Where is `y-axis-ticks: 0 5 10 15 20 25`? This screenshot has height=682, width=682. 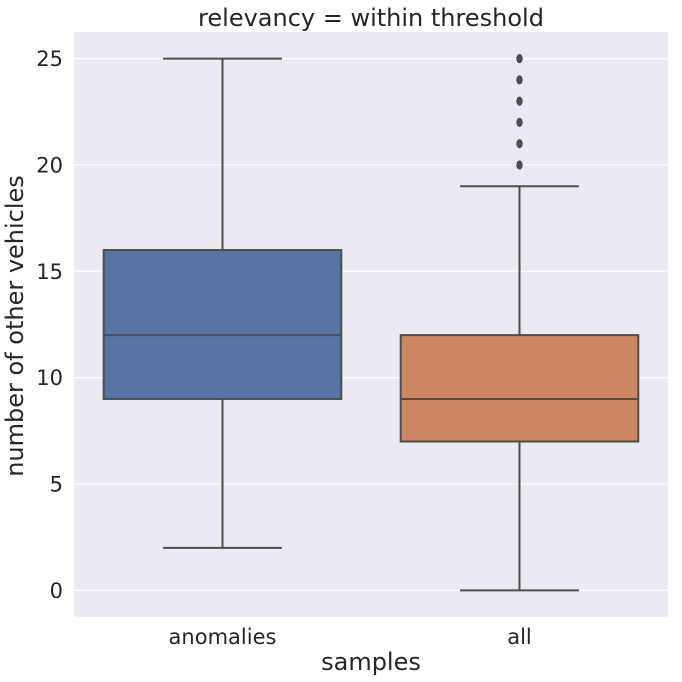 y-axis-ticks: 0 5 10 15 20 25 is located at coordinates (49, 325).